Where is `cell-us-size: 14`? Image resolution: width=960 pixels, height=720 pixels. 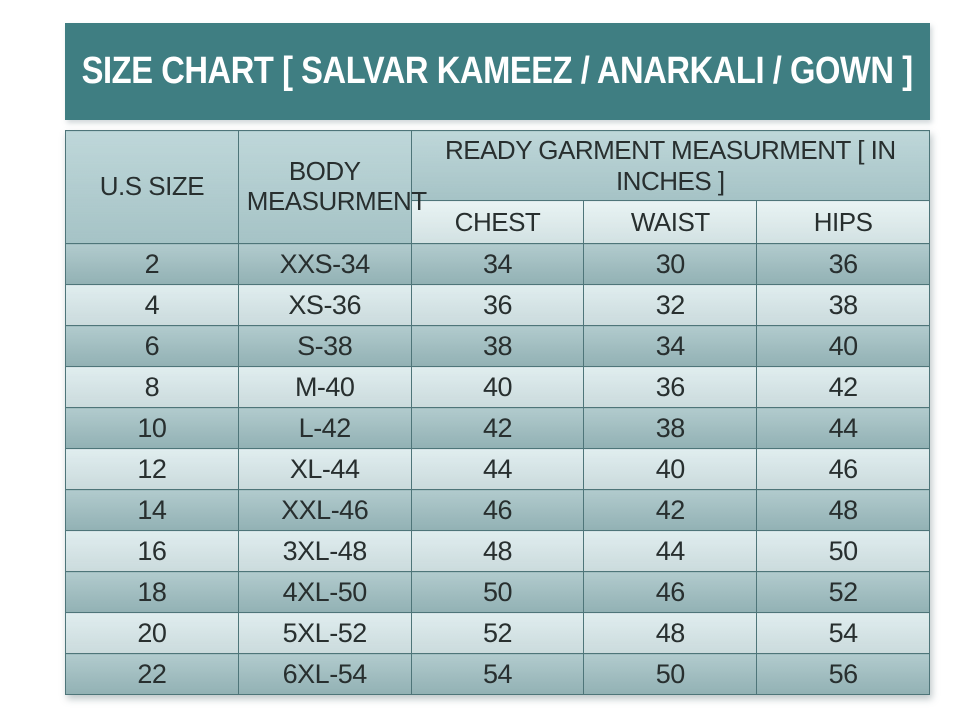 cell-us-size: 14 is located at coordinates (152, 510).